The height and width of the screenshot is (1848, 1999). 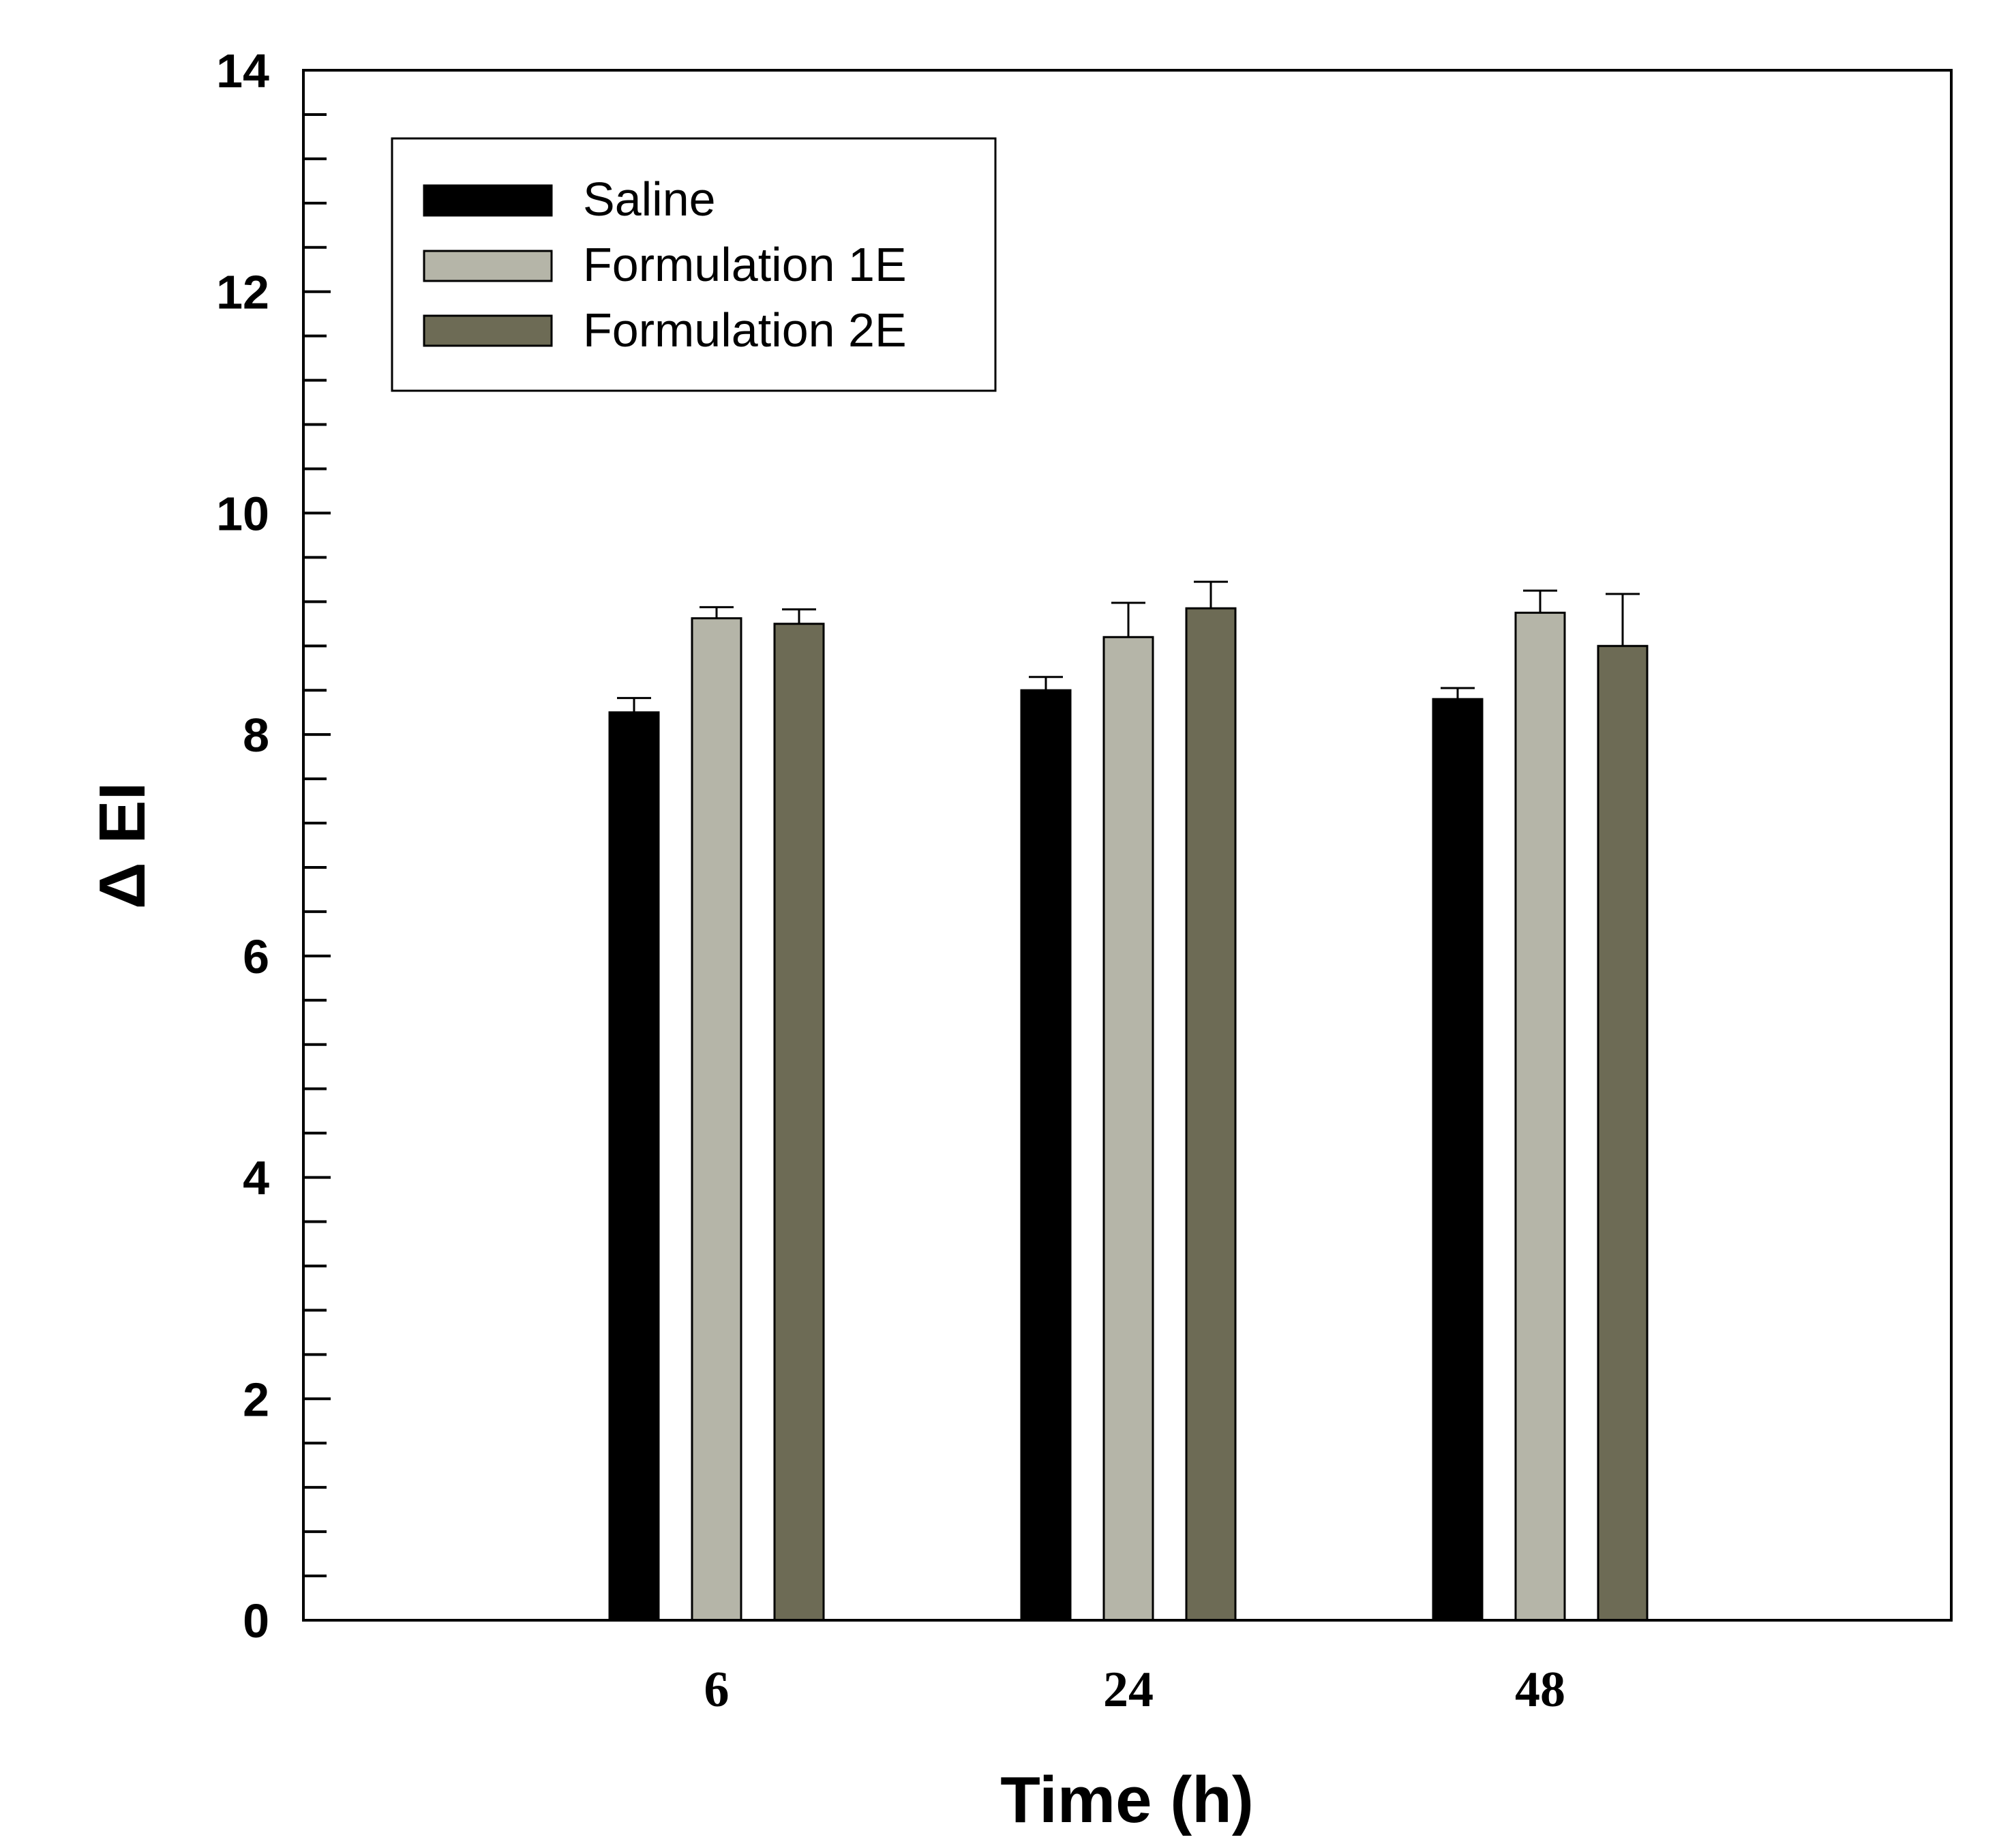 I want to click on error-bars-layer, so click(x=1129, y=646).